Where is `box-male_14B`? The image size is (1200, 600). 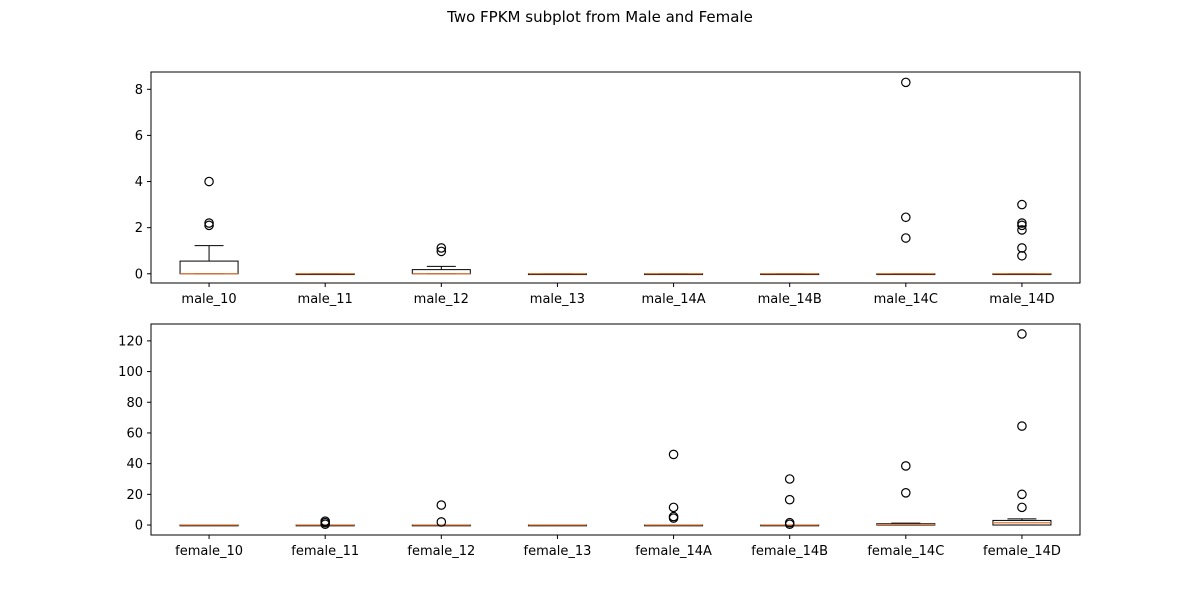 box-male_14B is located at coordinates (790, 274).